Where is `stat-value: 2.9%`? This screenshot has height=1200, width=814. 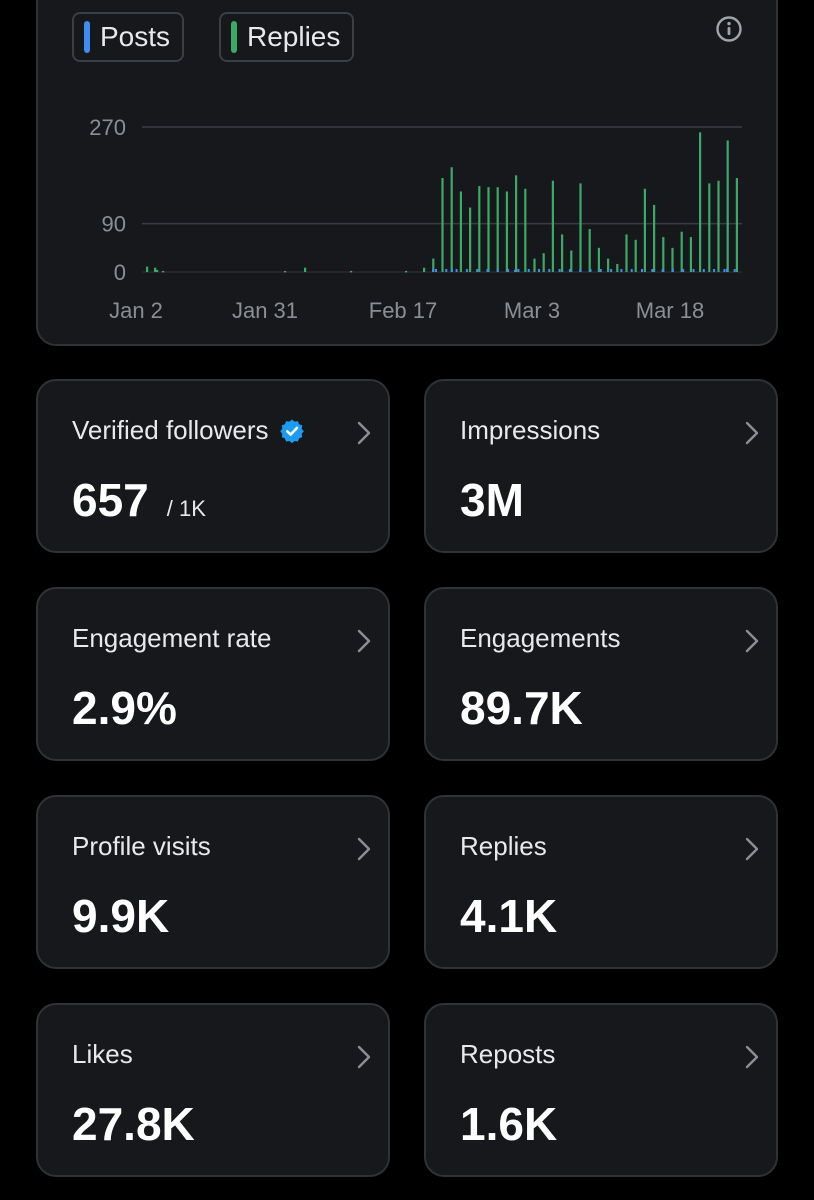 stat-value: 2.9% is located at coordinates (124, 708).